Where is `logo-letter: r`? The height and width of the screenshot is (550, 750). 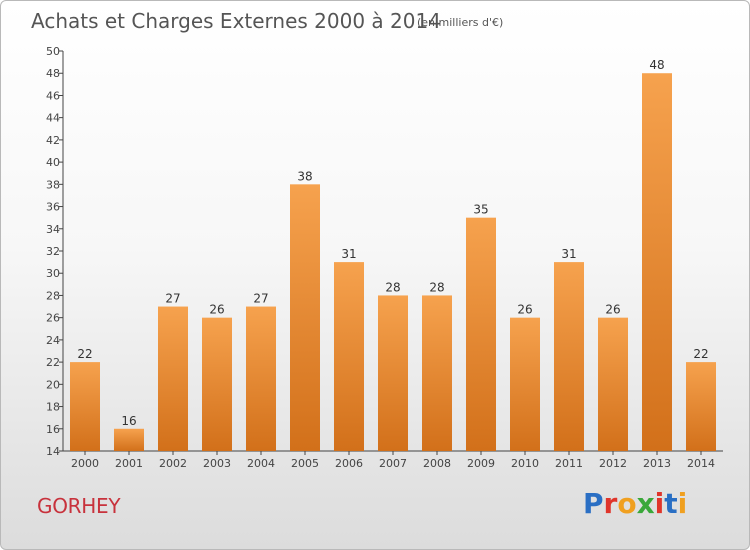 logo-letter: r is located at coordinates (610, 503).